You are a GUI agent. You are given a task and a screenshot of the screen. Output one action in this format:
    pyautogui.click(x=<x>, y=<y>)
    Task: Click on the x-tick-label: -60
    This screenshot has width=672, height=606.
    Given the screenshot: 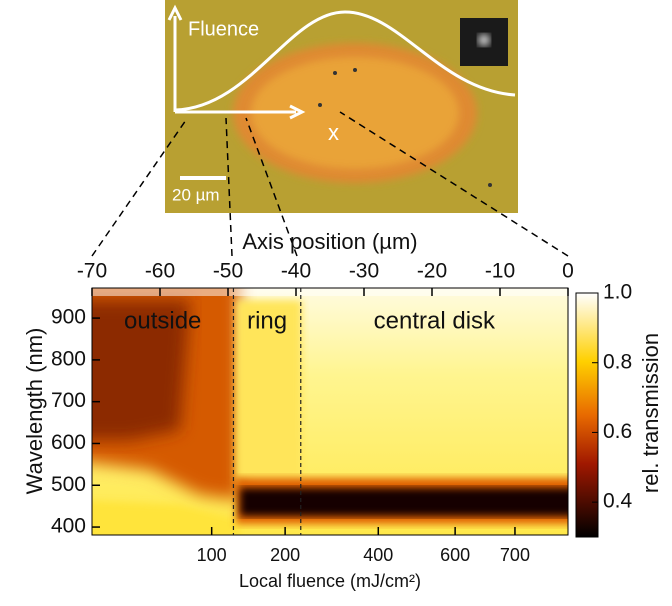 What is the action you would take?
    pyautogui.click(x=160, y=271)
    